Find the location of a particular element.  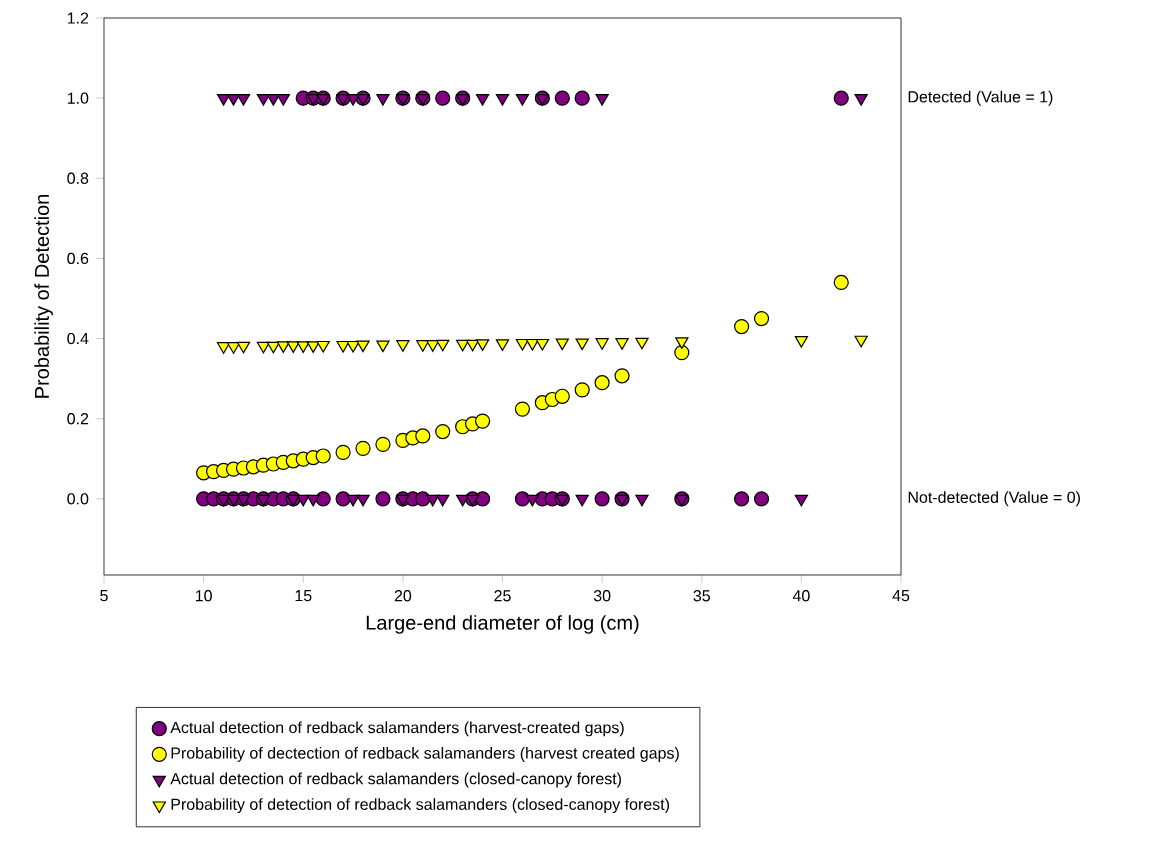

x-tick-label: 40 is located at coordinates (801, 596).